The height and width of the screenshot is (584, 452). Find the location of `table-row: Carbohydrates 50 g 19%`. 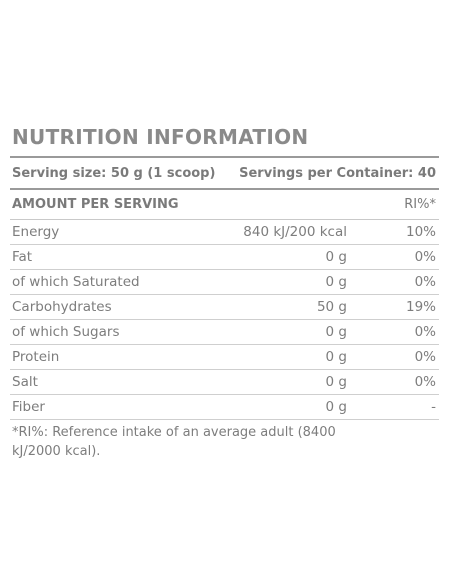

table-row: Carbohydrates 50 g 19% is located at coordinates (224, 307).